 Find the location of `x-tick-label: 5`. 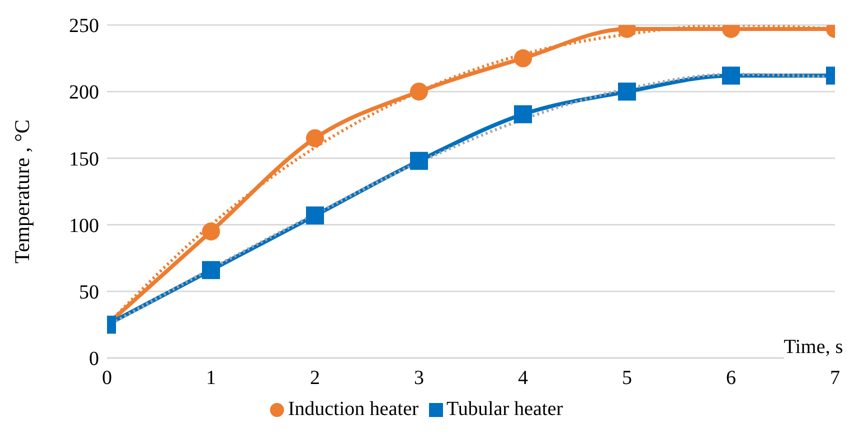

x-tick-label: 5 is located at coordinates (627, 378).